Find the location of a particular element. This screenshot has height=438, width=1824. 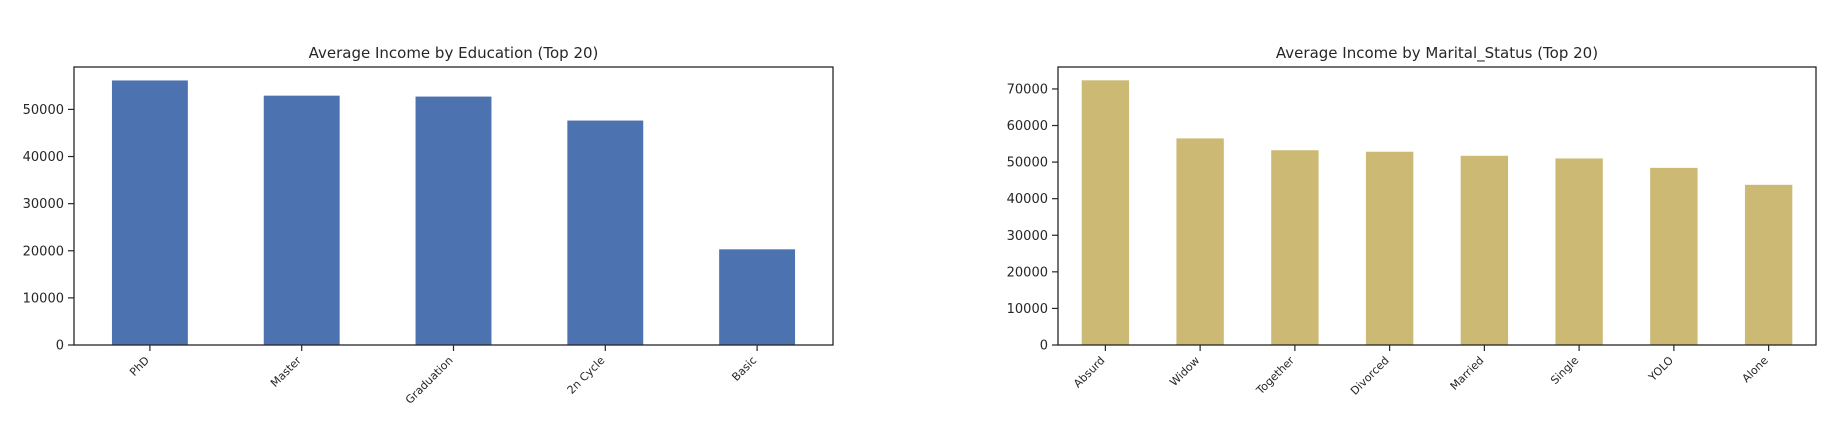

bar-yolo is located at coordinates (1674, 256).